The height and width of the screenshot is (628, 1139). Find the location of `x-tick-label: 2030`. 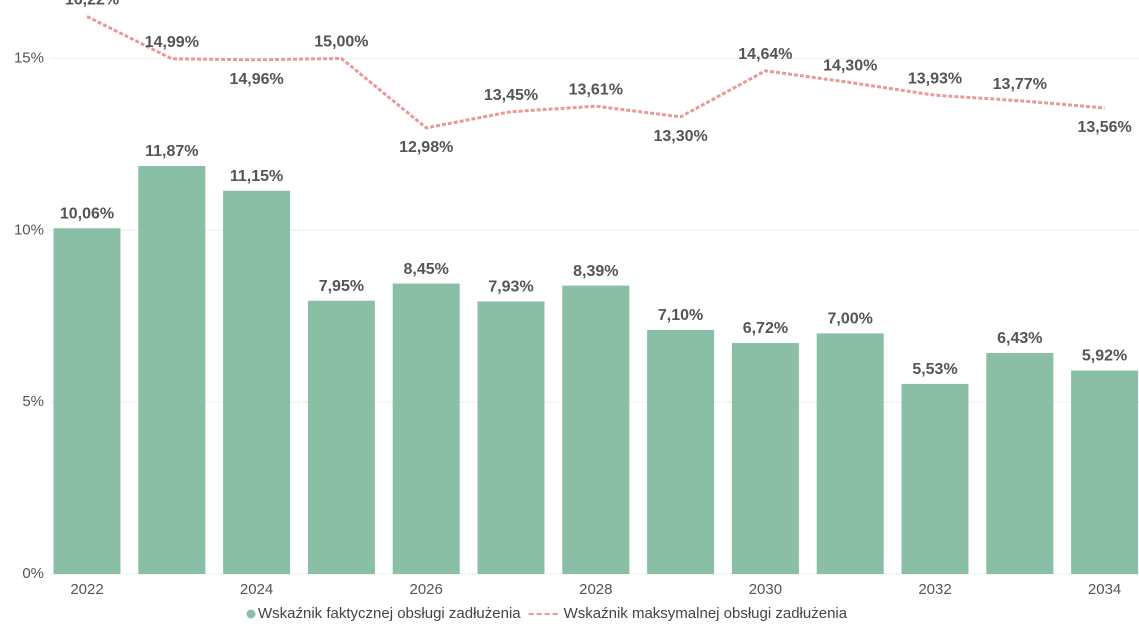

x-tick-label: 2030 is located at coordinates (765, 589).